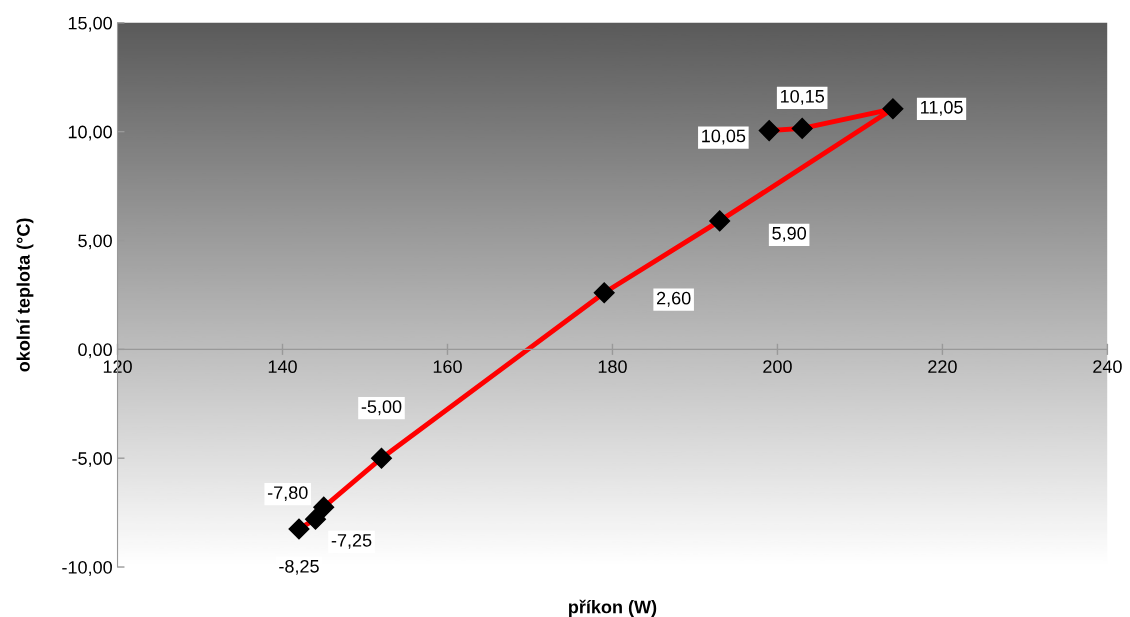 This screenshot has height=617, width=1130. I want to click on text: -8,25, so click(299, 567).